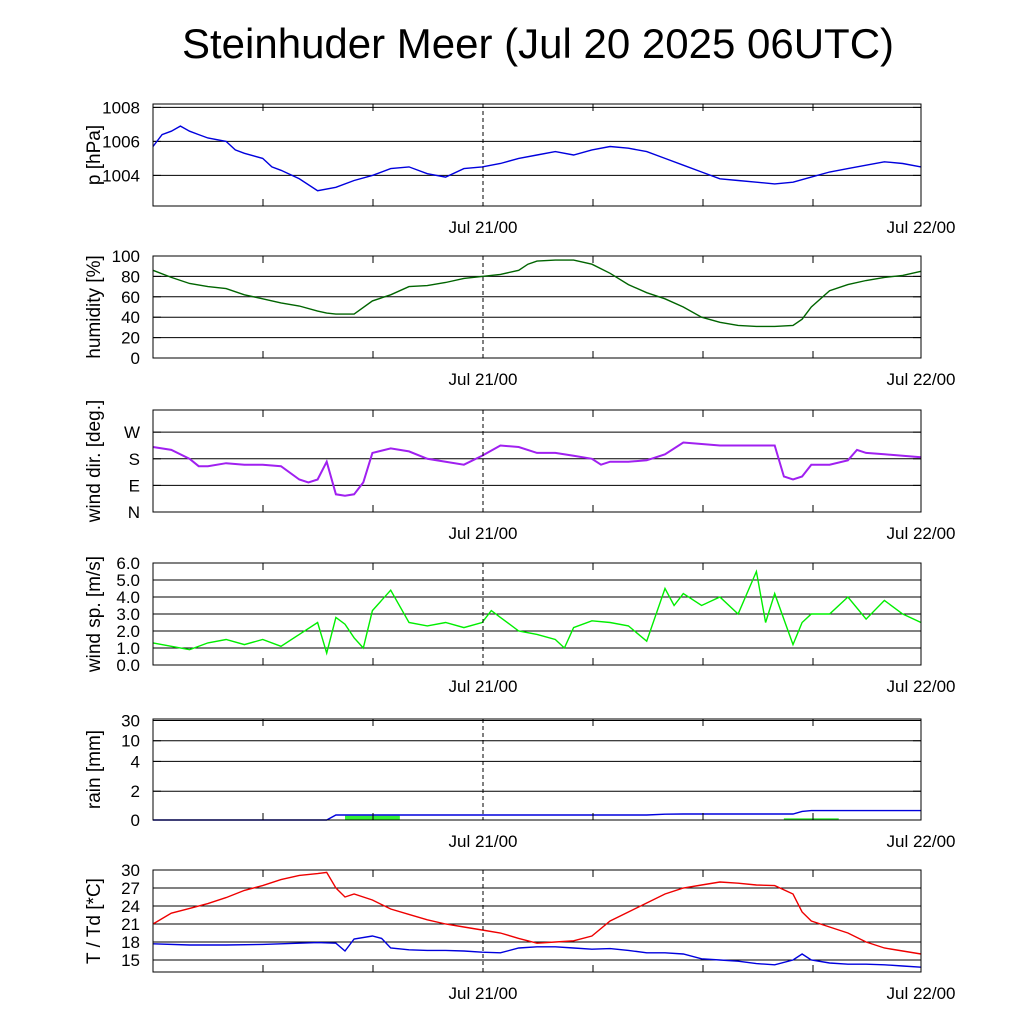 The height and width of the screenshot is (1024, 1024). What do you see at coordinates (130, 338) in the screenshot?
I see `y-tick-label: 20` at bounding box center [130, 338].